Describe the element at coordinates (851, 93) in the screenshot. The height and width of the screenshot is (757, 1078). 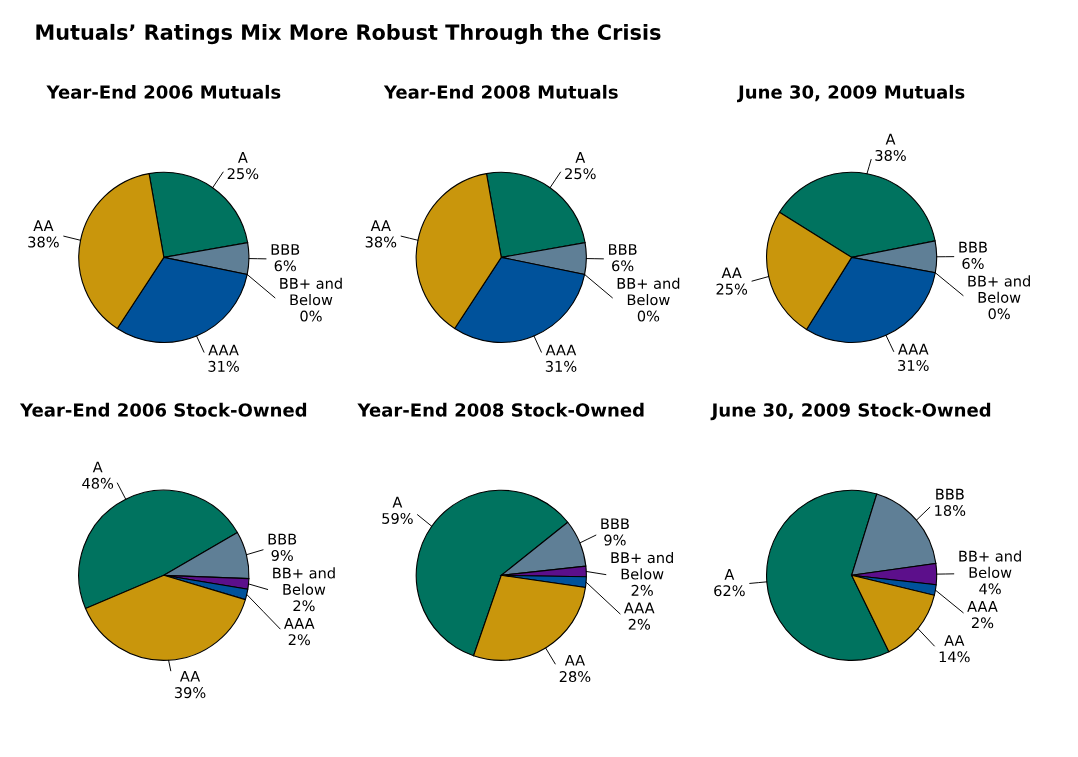
I see `chart-title: June 30, 2009 Mutuals` at that location.